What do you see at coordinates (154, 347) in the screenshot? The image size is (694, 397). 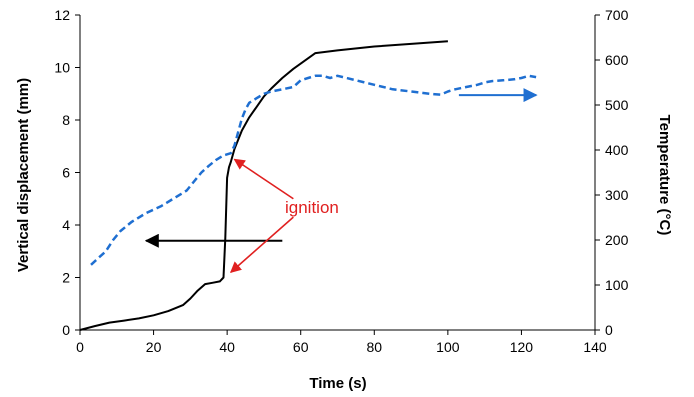 I see `x-tick-label: 20` at bounding box center [154, 347].